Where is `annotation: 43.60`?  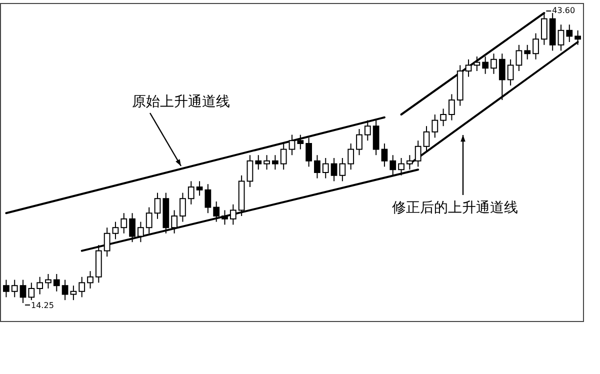 annotation: 43.60 is located at coordinates (564, 10).